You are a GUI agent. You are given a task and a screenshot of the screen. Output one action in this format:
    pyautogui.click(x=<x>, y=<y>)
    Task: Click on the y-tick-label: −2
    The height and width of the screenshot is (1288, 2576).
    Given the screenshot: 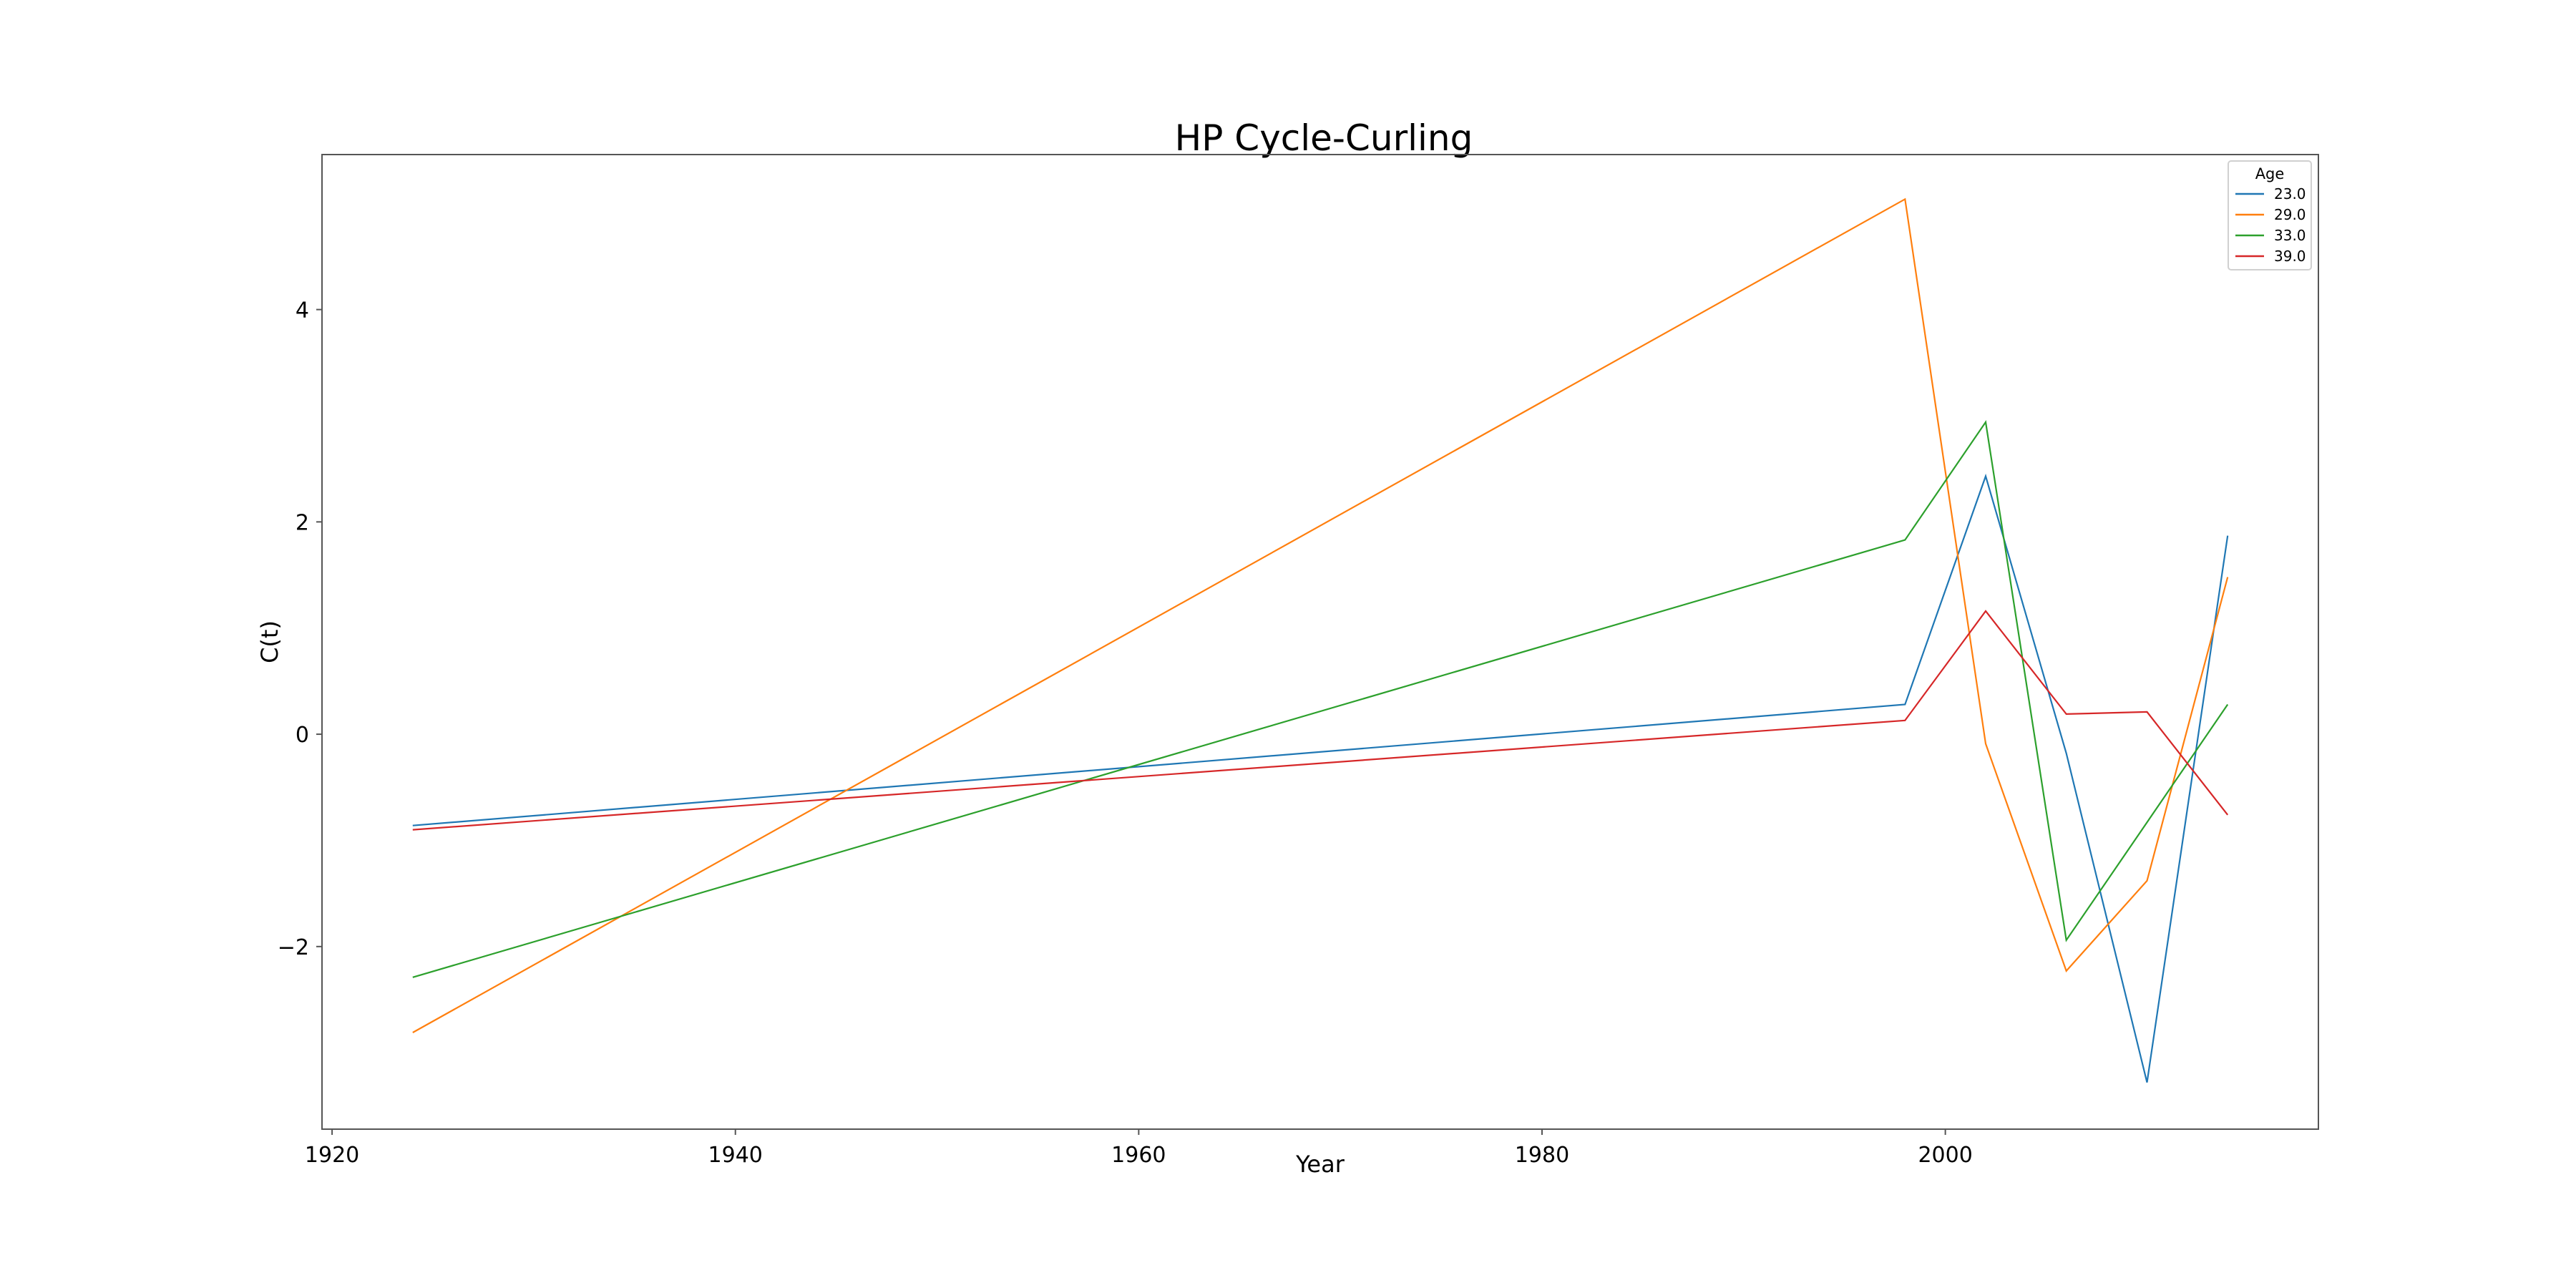 What is the action you would take?
    pyautogui.click(x=293, y=947)
    